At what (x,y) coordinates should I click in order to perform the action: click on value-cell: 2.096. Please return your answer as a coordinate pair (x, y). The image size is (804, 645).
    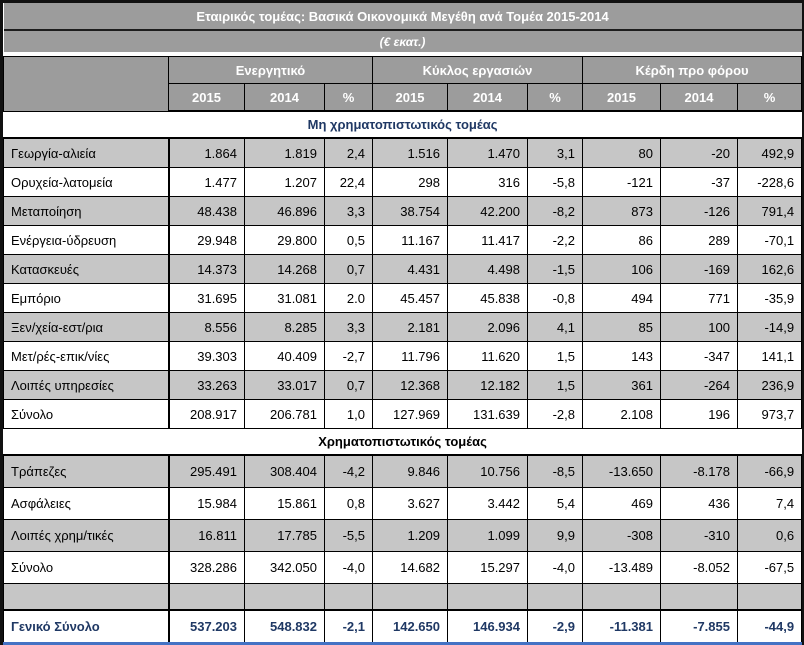
    Looking at the image, I should click on (487, 327).